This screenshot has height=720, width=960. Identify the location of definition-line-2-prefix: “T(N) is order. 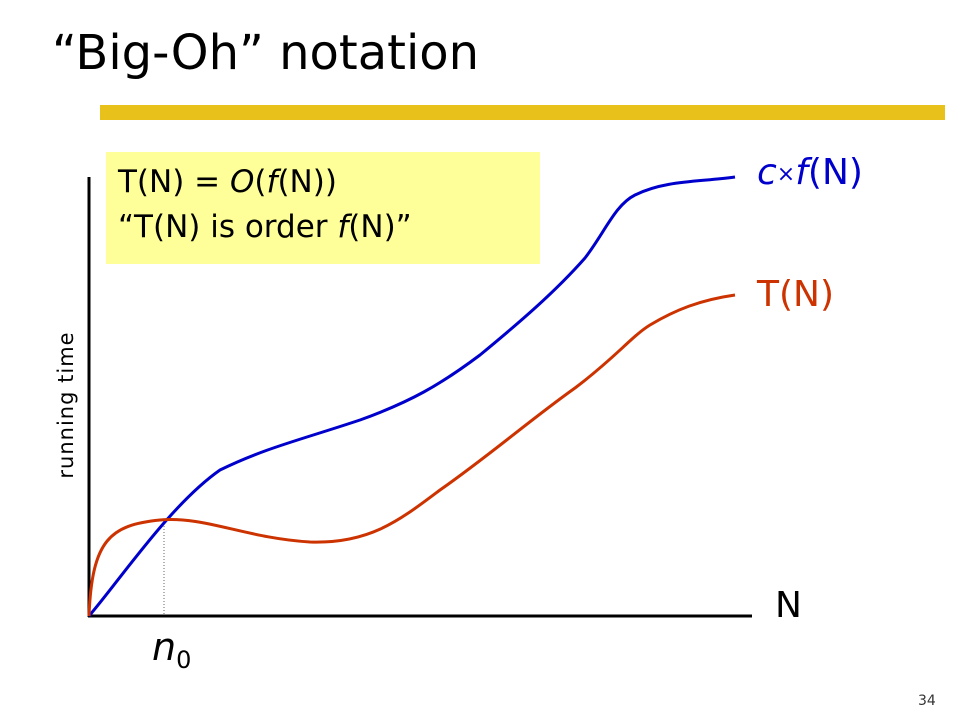
(228, 227).